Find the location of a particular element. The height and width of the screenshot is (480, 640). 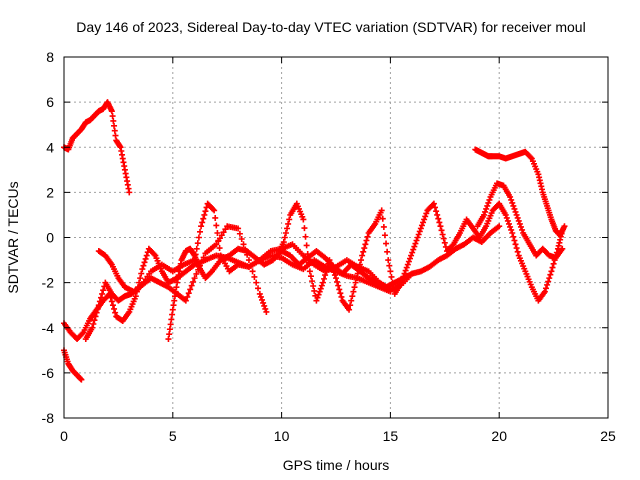

y-tick-label: 2 is located at coordinates (50, 192).